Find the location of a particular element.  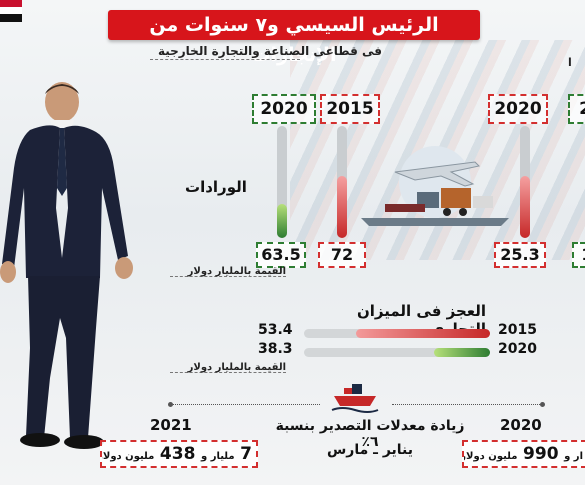

exports-value-2021: 7 مليار و 438 مليون دولار is located at coordinates (179, 454).